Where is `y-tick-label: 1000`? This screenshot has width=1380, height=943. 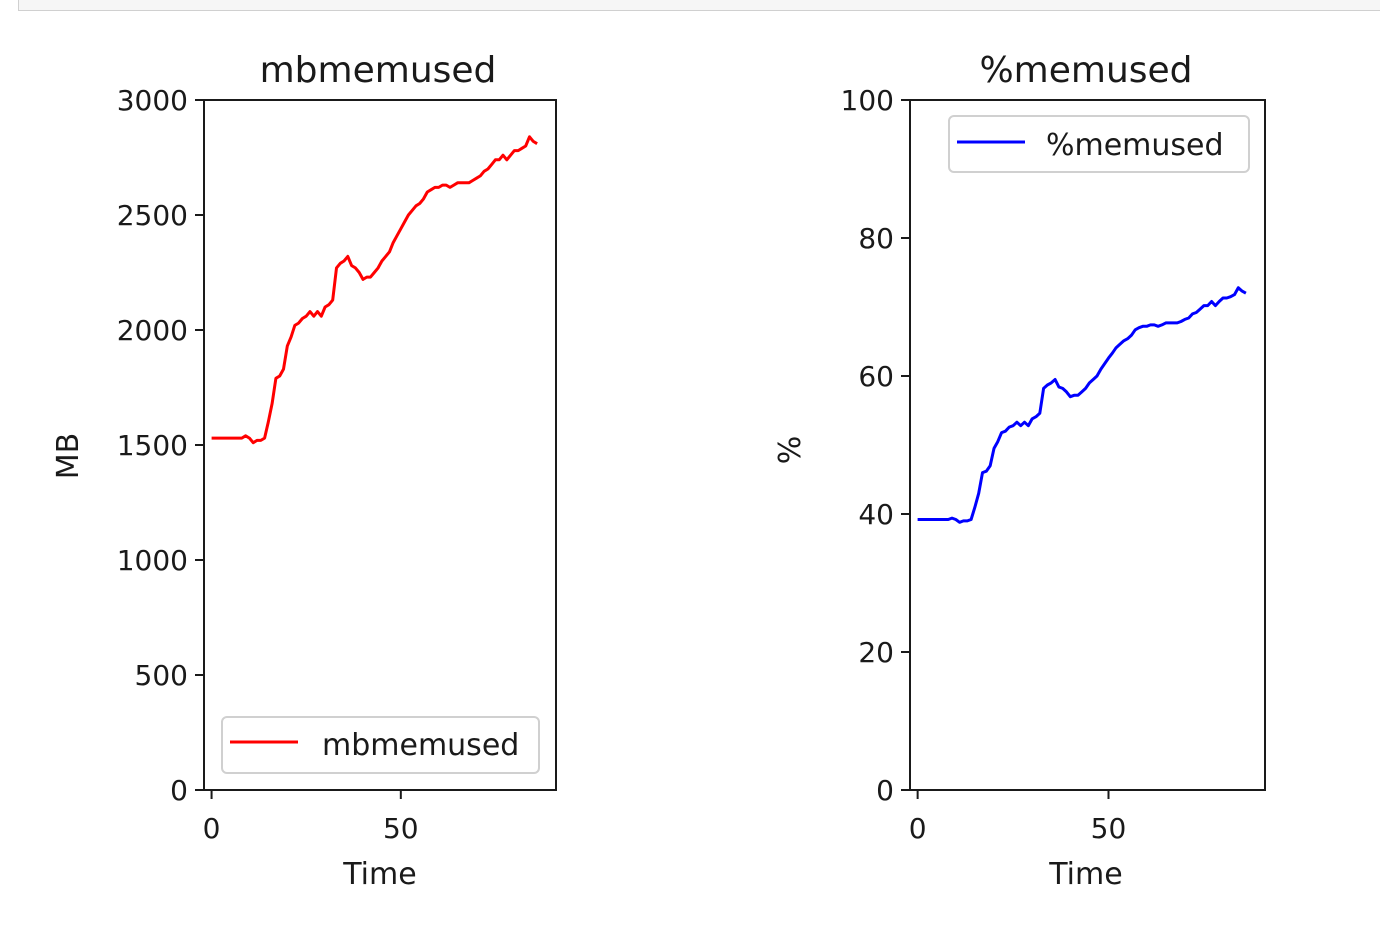 y-tick-label: 1000 is located at coordinates (152, 560).